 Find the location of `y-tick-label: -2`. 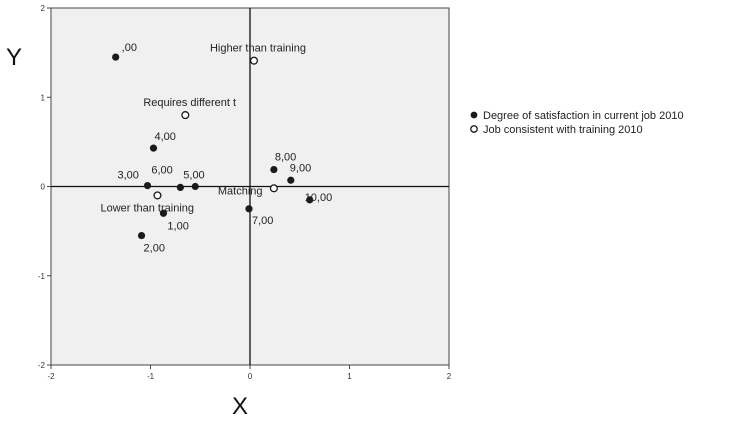

y-tick-label: -2 is located at coordinates (42, 365).